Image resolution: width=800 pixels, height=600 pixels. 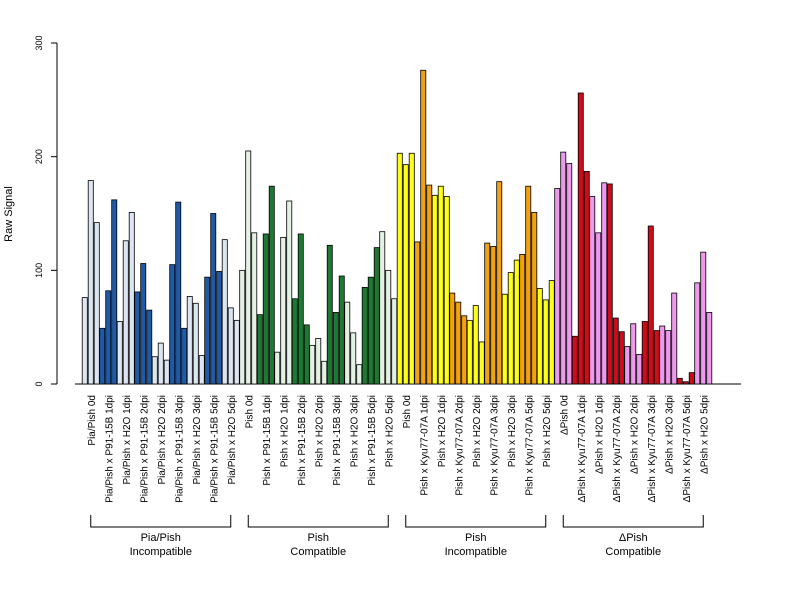 I want to click on category-label: Pia/Pish x P91-15B 3dpi, so click(x=179, y=449).